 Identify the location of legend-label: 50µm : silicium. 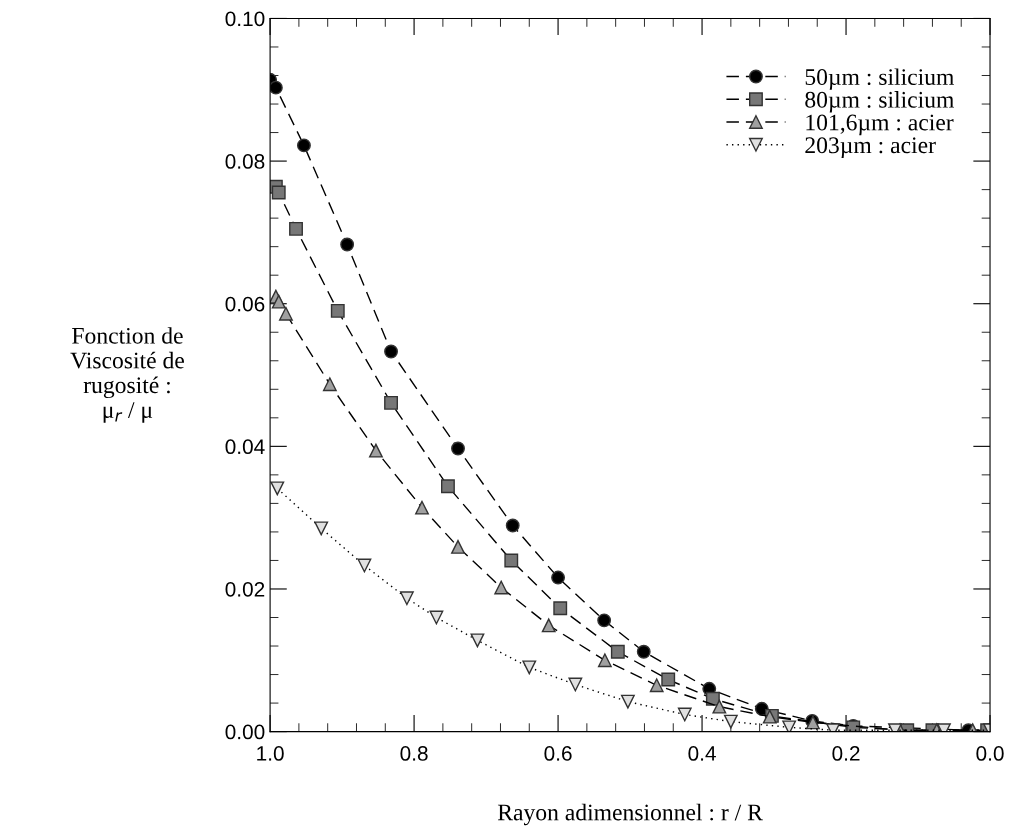
(880, 79).